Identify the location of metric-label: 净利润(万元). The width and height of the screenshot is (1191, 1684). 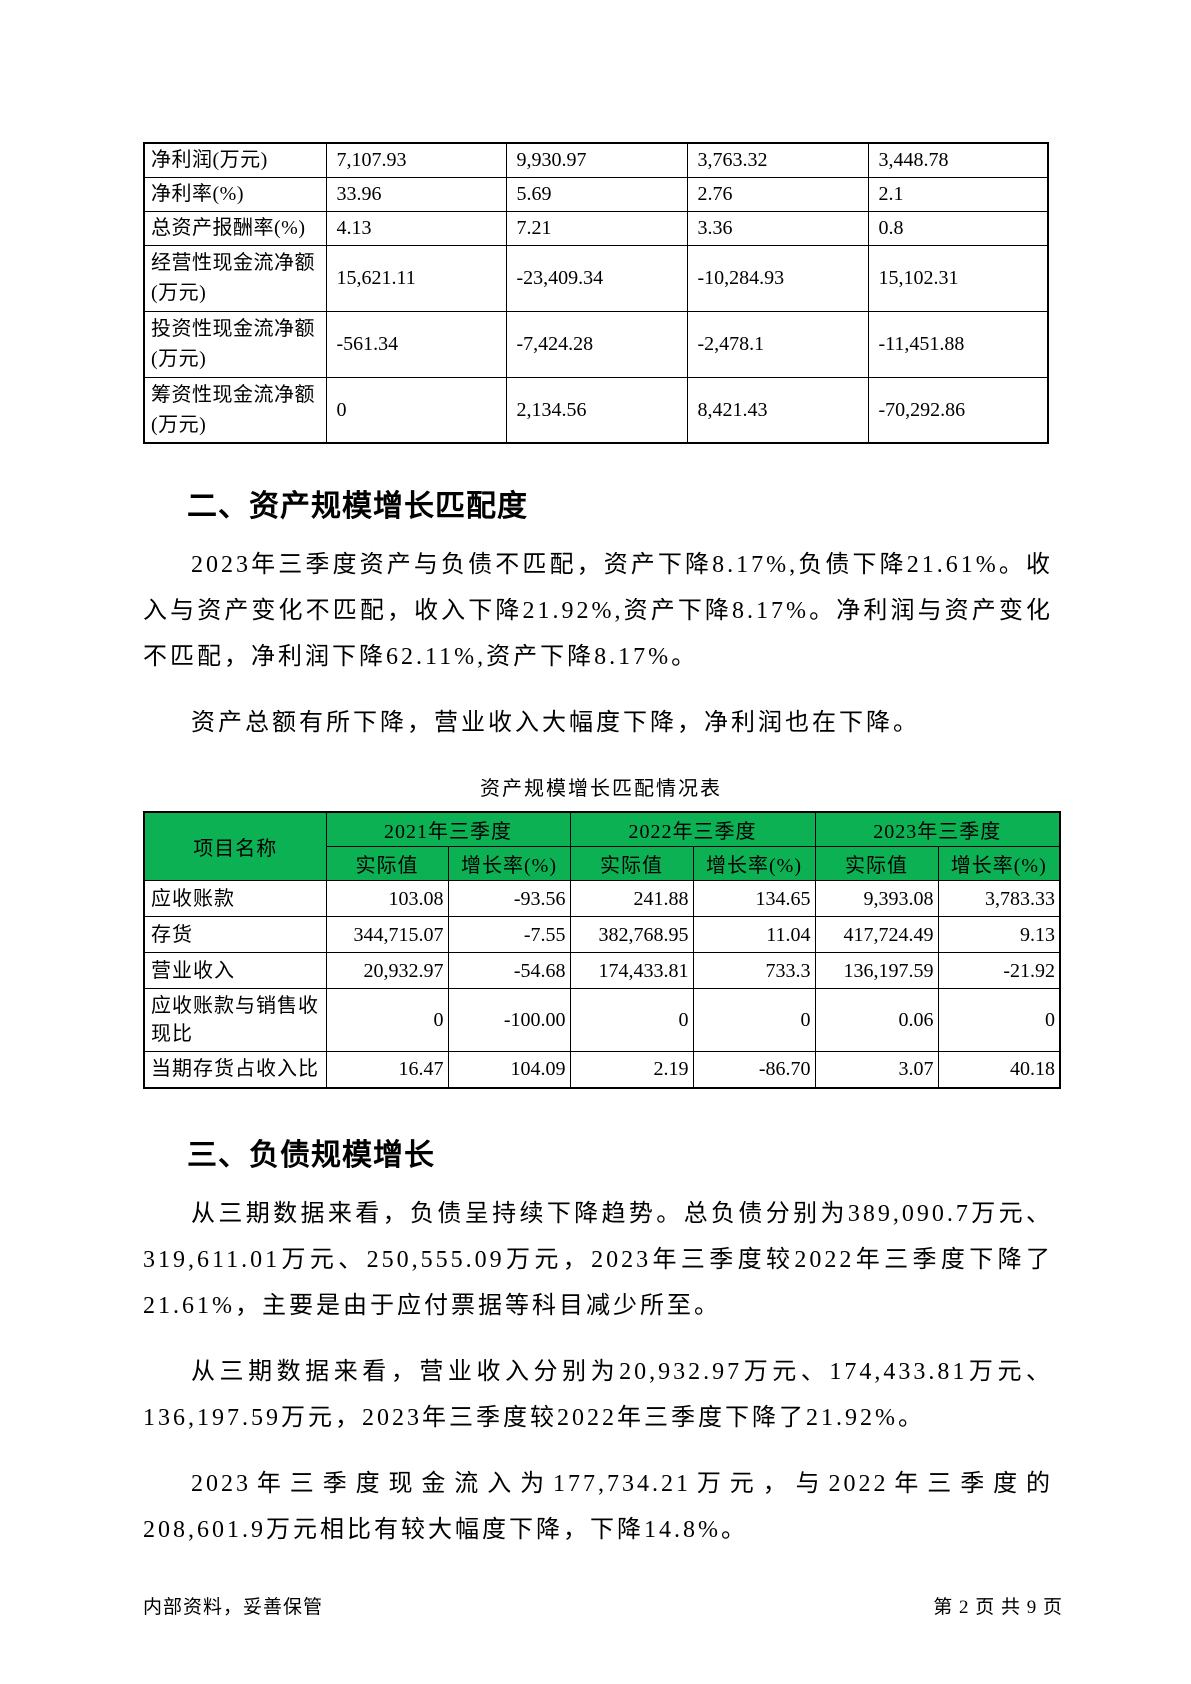
(235, 160).